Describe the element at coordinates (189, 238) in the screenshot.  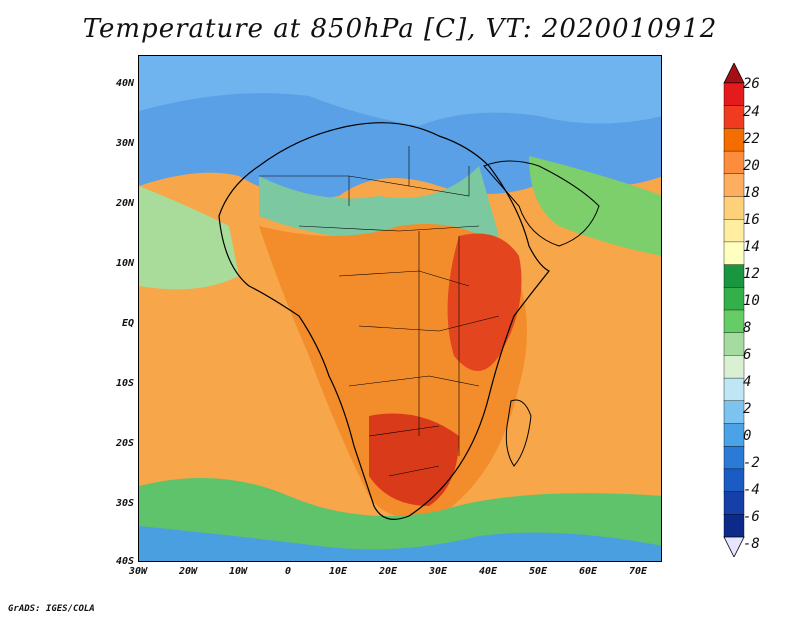
I see `field-west-ocean` at that location.